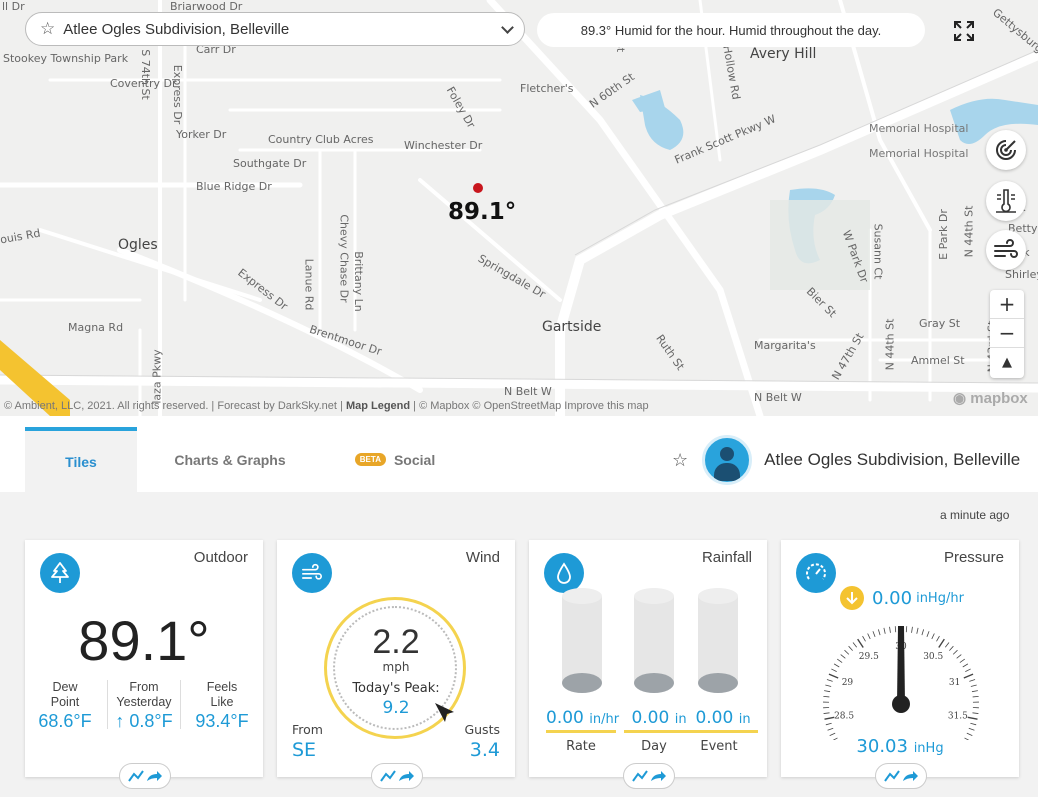 This screenshot has width=1038, height=797. Describe the element at coordinates (482, 557) in the screenshot. I see `tile-title: Wind` at that location.